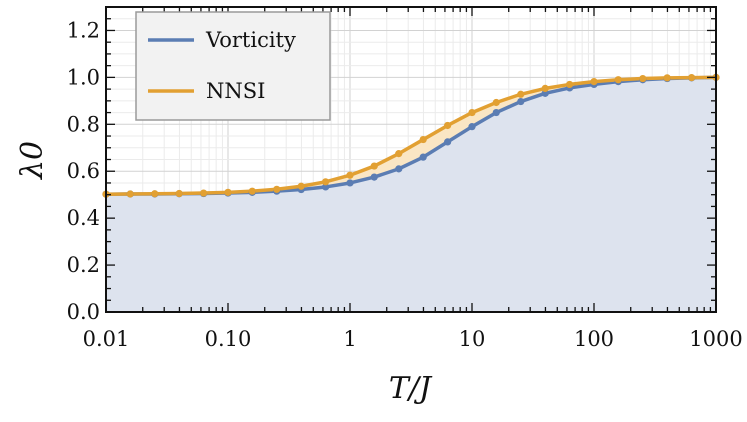  I want to click on x-tick-label: 0.01, so click(106, 339).